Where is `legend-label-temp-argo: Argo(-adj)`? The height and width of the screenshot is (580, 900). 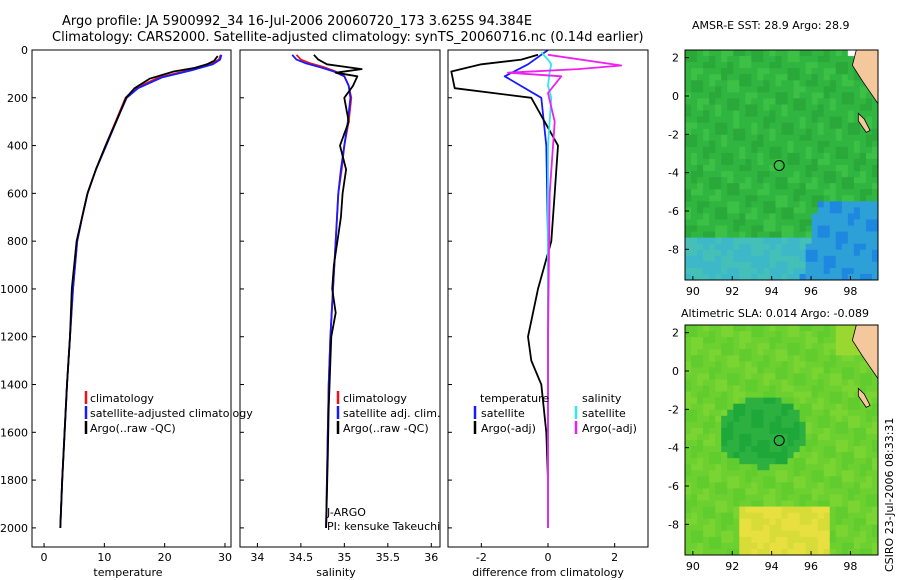 legend-label-temp-argo: Argo(-adj) is located at coordinates (508, 428).